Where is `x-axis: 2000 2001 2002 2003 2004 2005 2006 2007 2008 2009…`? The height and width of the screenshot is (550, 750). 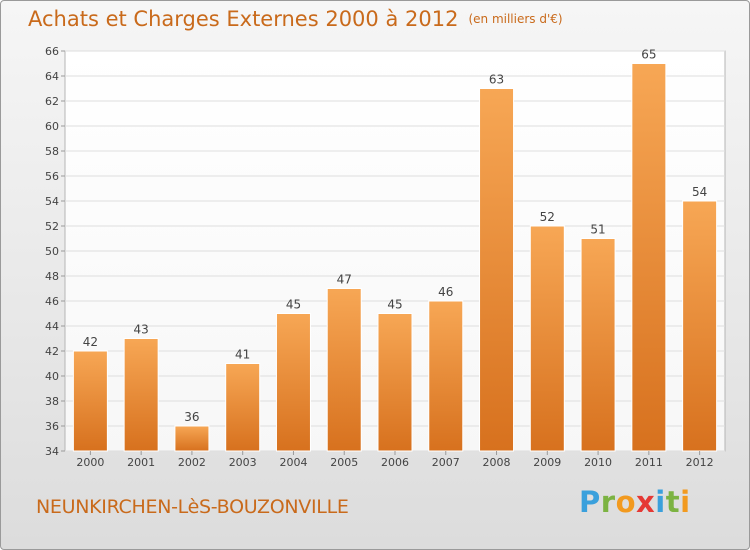
x-axis: 2000 2001 2002 2003 2004 2005 2006 2007 2008 2009… is located at coordinates (395, 460).